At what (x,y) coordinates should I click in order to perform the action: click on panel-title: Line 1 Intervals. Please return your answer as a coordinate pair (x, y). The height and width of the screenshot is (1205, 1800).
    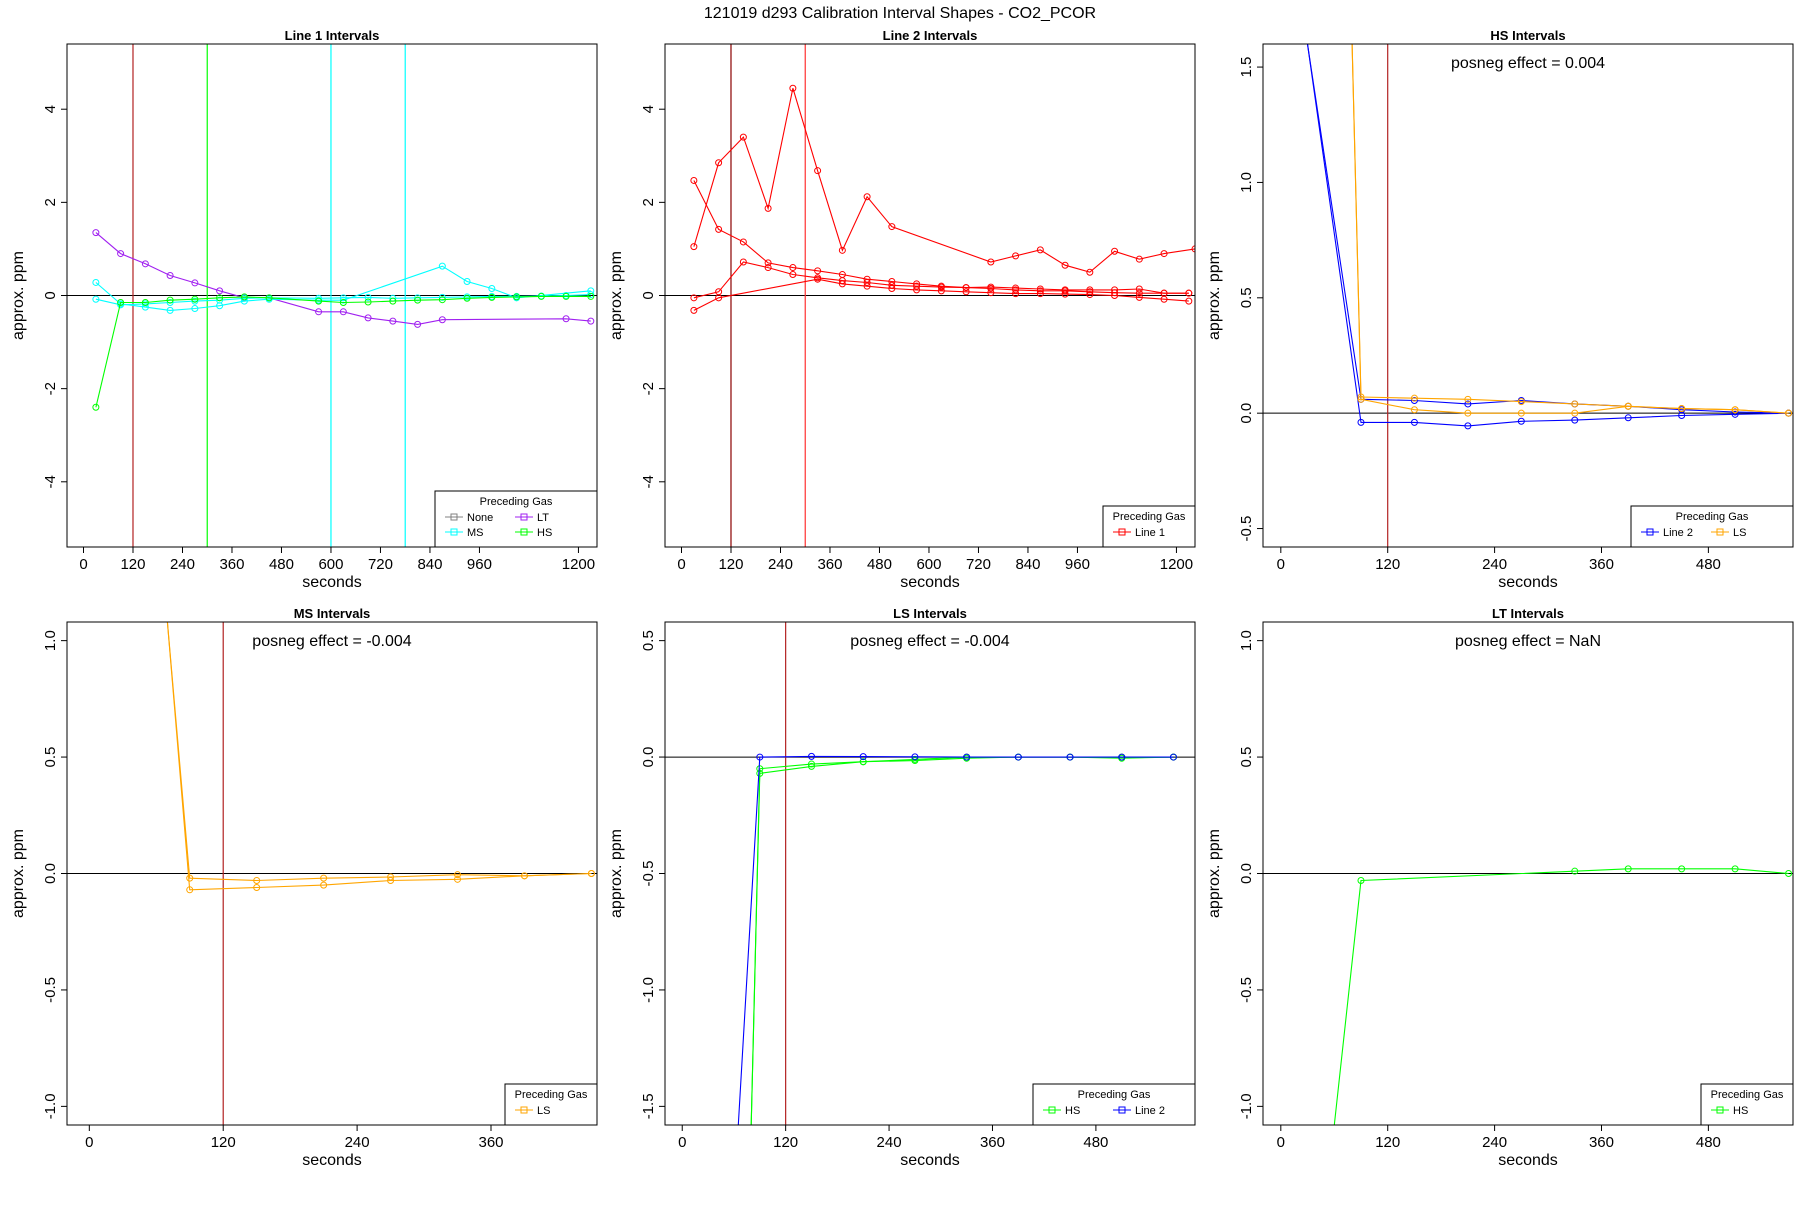
    Looking at the image, I should click on (332, 35).